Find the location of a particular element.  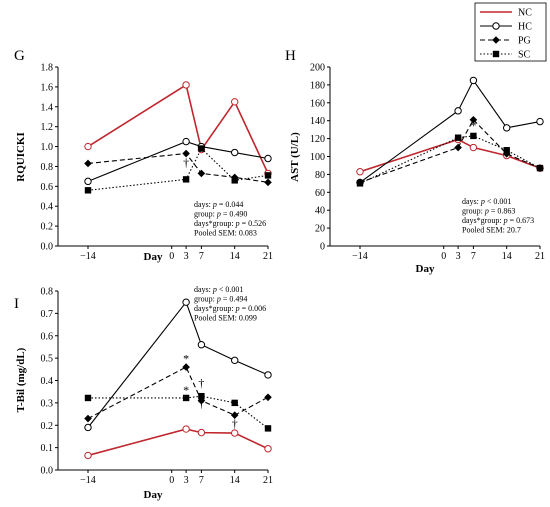

y-tick-label: 160 is located at coordinates (317, 103).